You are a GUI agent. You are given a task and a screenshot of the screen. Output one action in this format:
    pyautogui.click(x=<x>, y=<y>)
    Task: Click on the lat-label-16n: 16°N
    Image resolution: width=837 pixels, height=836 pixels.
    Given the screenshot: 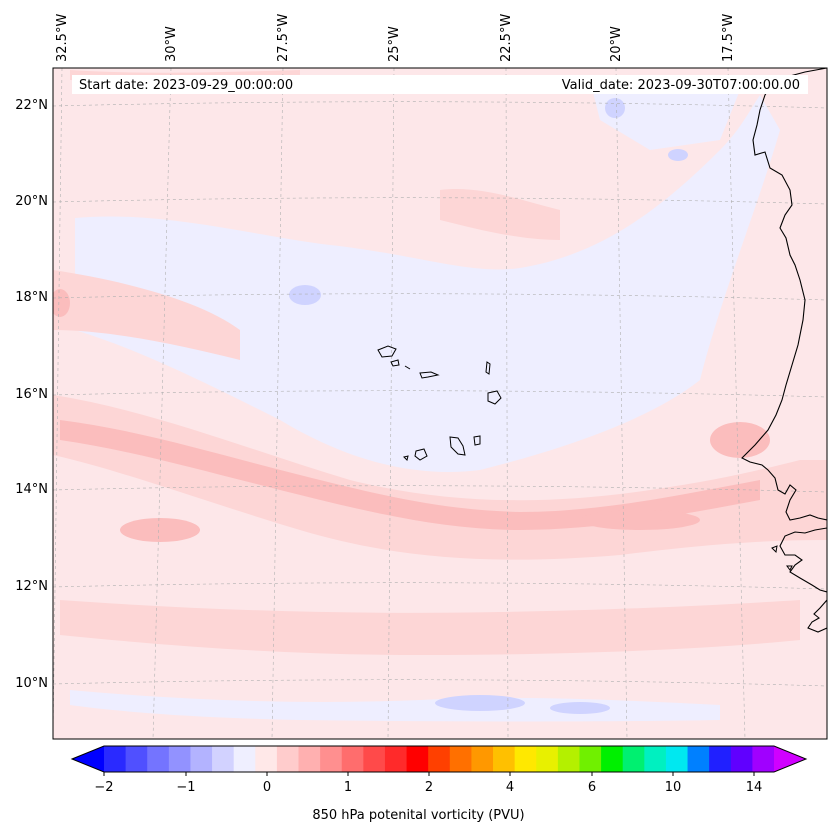 What is the action you would take?
    pyautogui.click(x=31, y=394)
    